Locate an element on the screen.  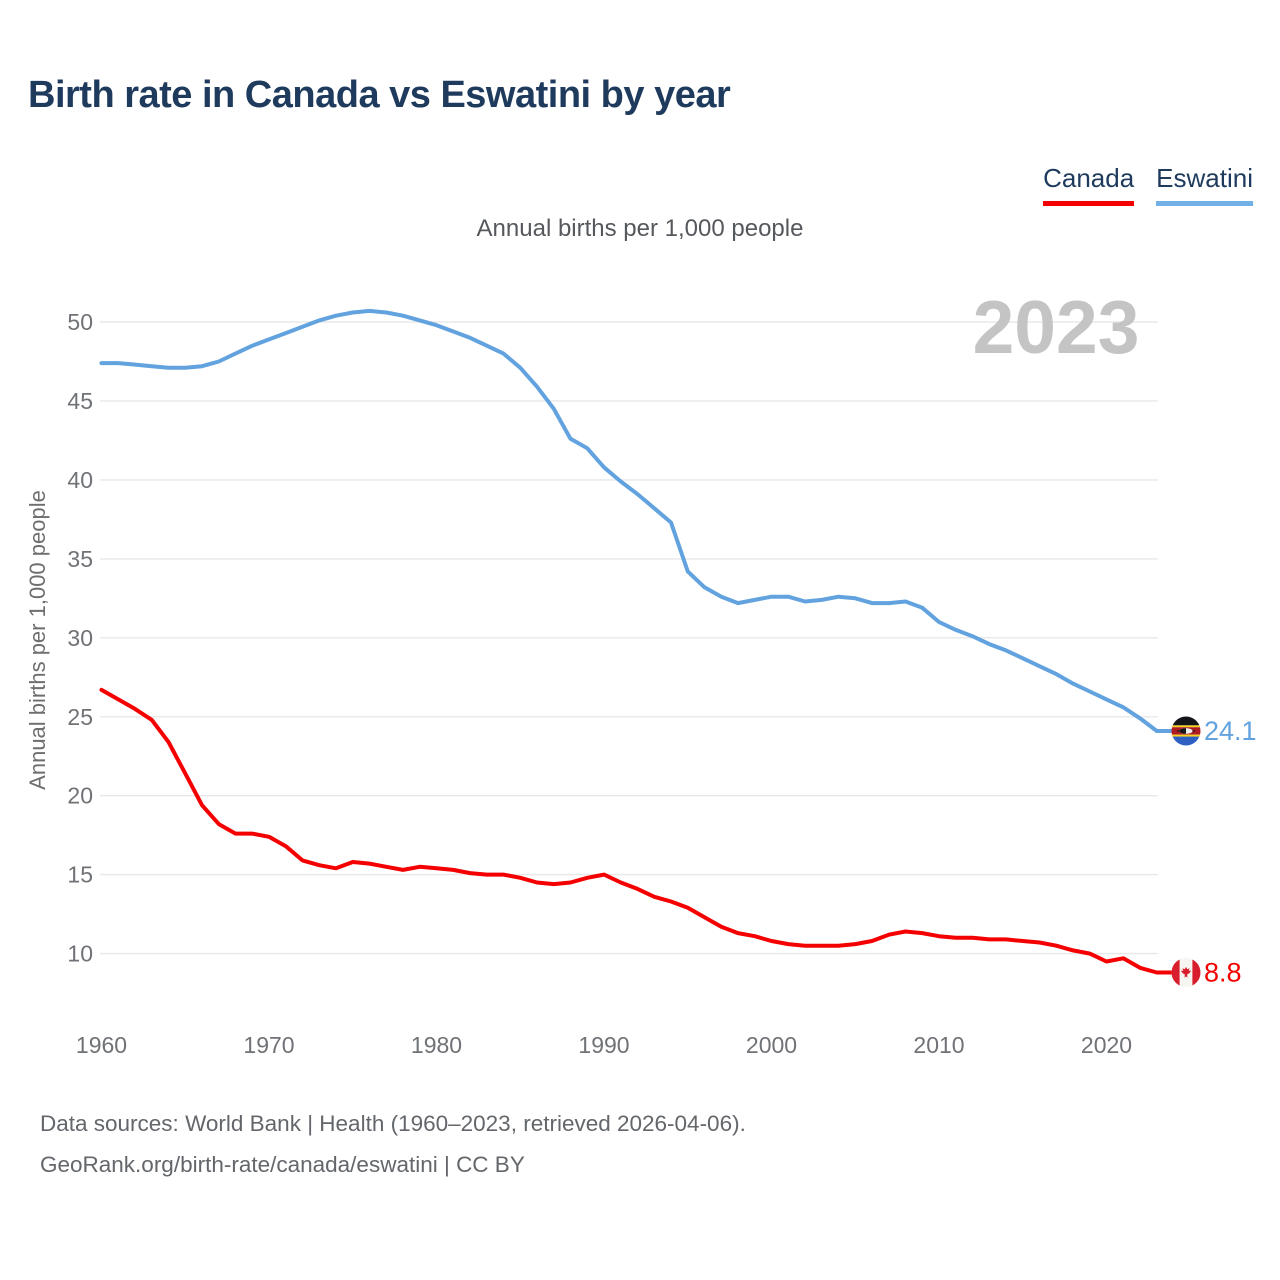
x-tick-label: 1990 is located at coordinates (603, 1045).